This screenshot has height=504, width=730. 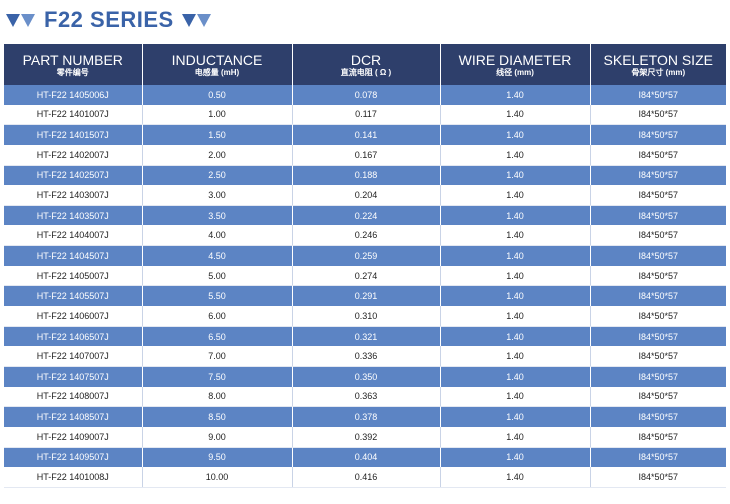 I want to click on cell-part-number: HT-F22 1407007J, so click(x=73, y=356).